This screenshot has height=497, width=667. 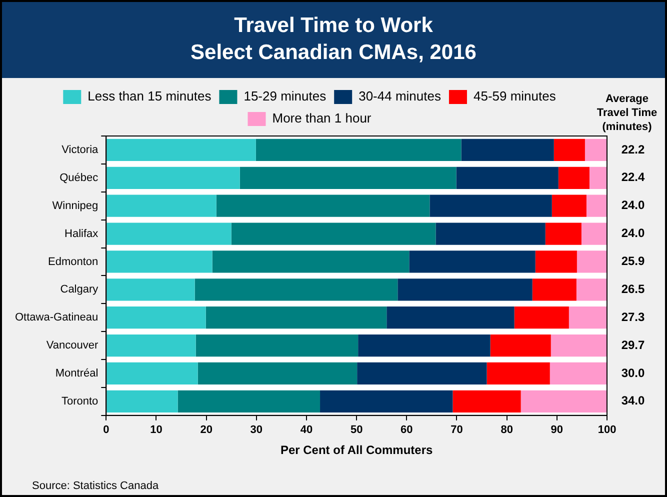 I want to click on chart-subtitle: Select Canadian CMAs, 2016, so click(x=334, y=53).